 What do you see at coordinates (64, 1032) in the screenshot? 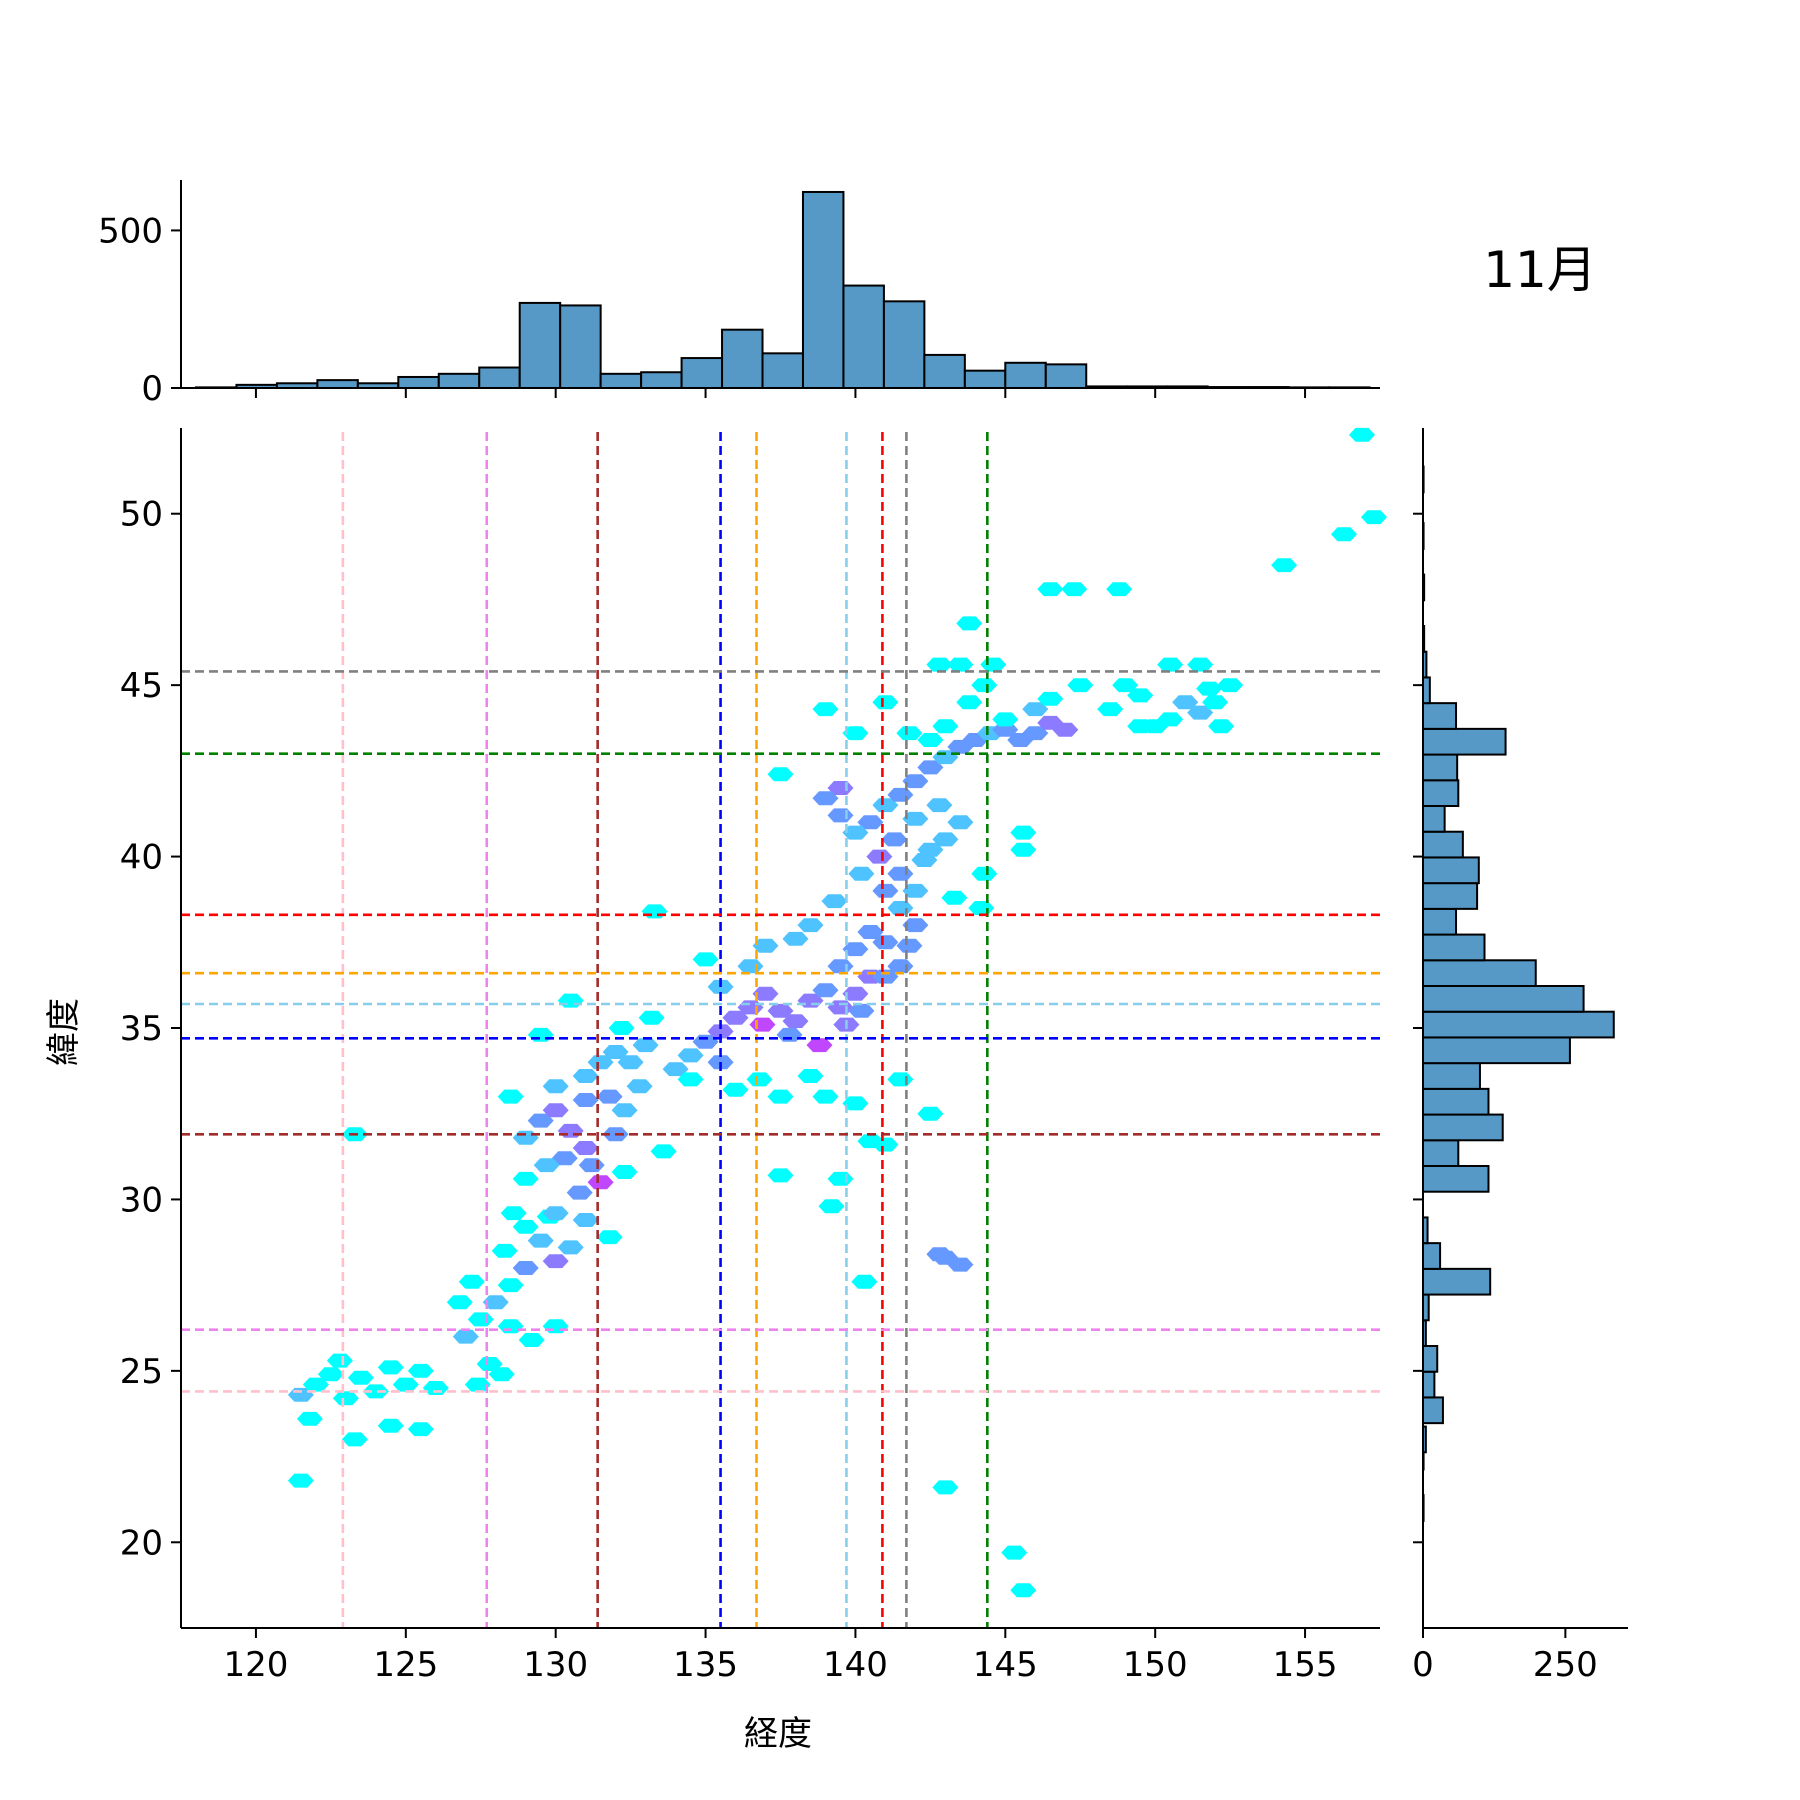
I see `y-axis-label: 緯度` at bounding box center [64, 1032].